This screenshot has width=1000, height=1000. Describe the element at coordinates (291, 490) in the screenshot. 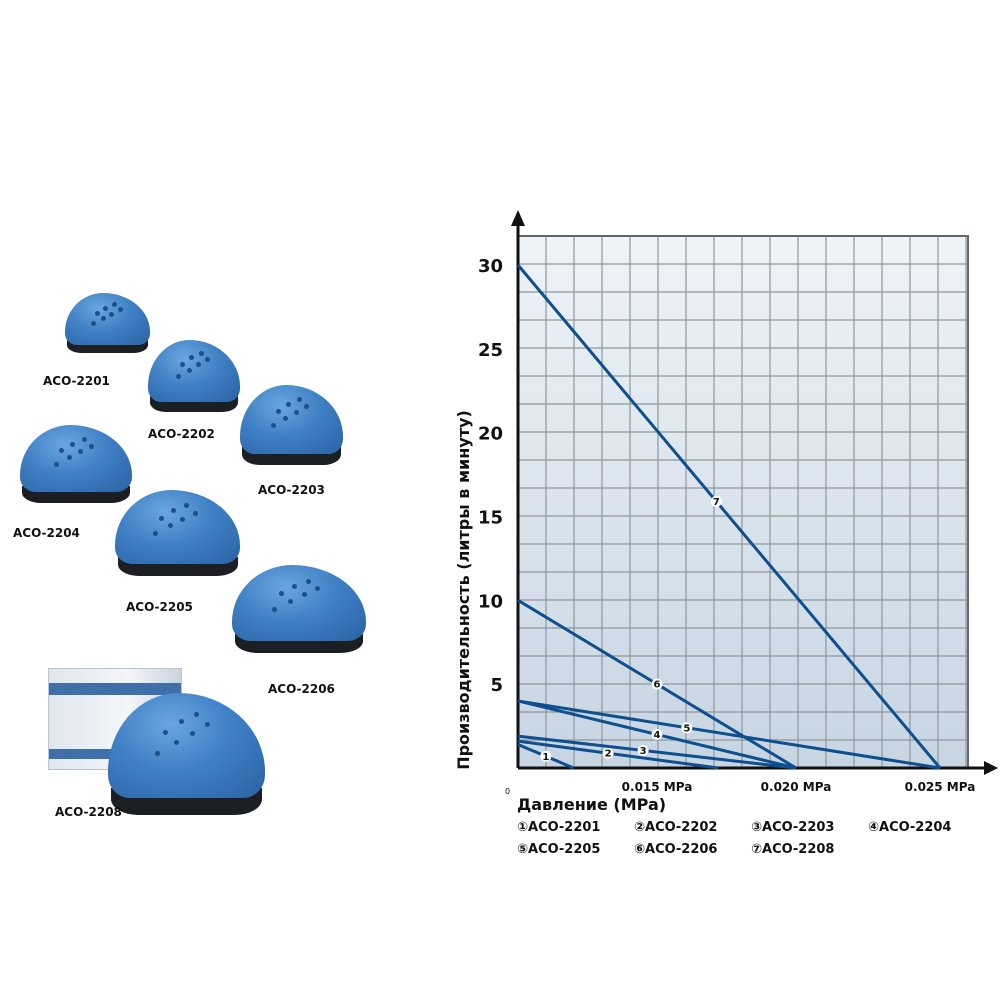

I see `product-model-label: ACO-2203` at that location.